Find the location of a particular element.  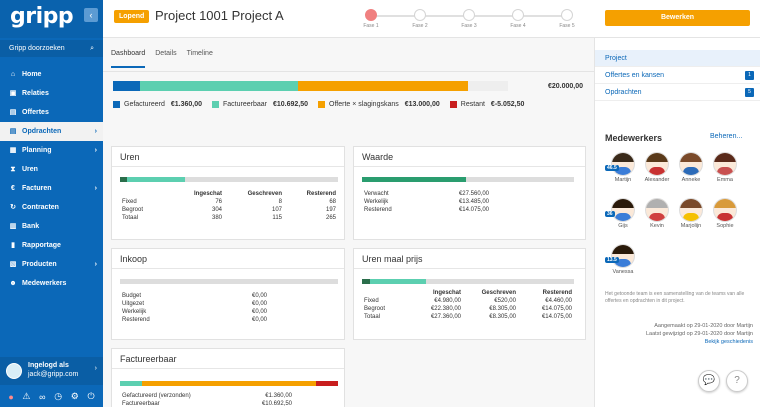

phase-step: Fase 3 is located at coordinates (469, 19).